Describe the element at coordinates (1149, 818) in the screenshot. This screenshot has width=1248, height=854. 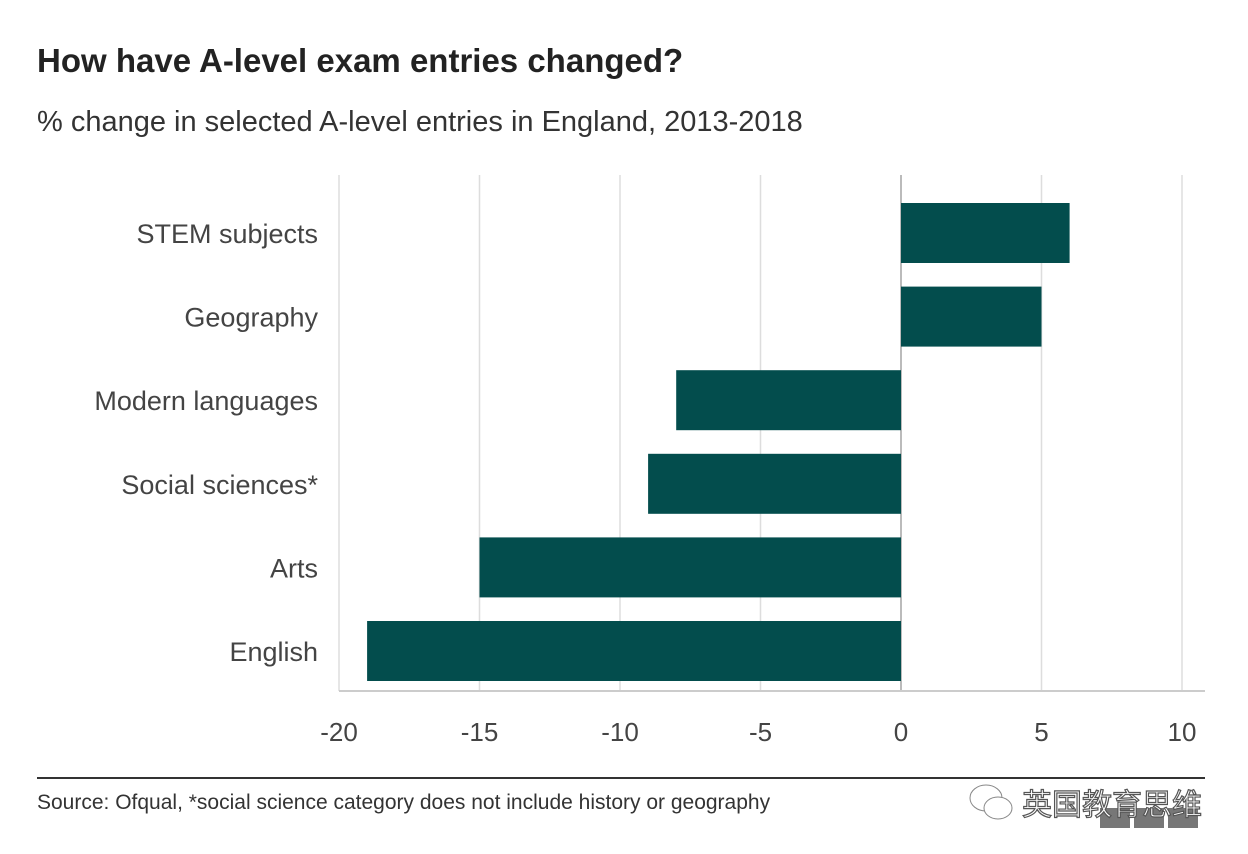
I see `bbc-logo` at that location.